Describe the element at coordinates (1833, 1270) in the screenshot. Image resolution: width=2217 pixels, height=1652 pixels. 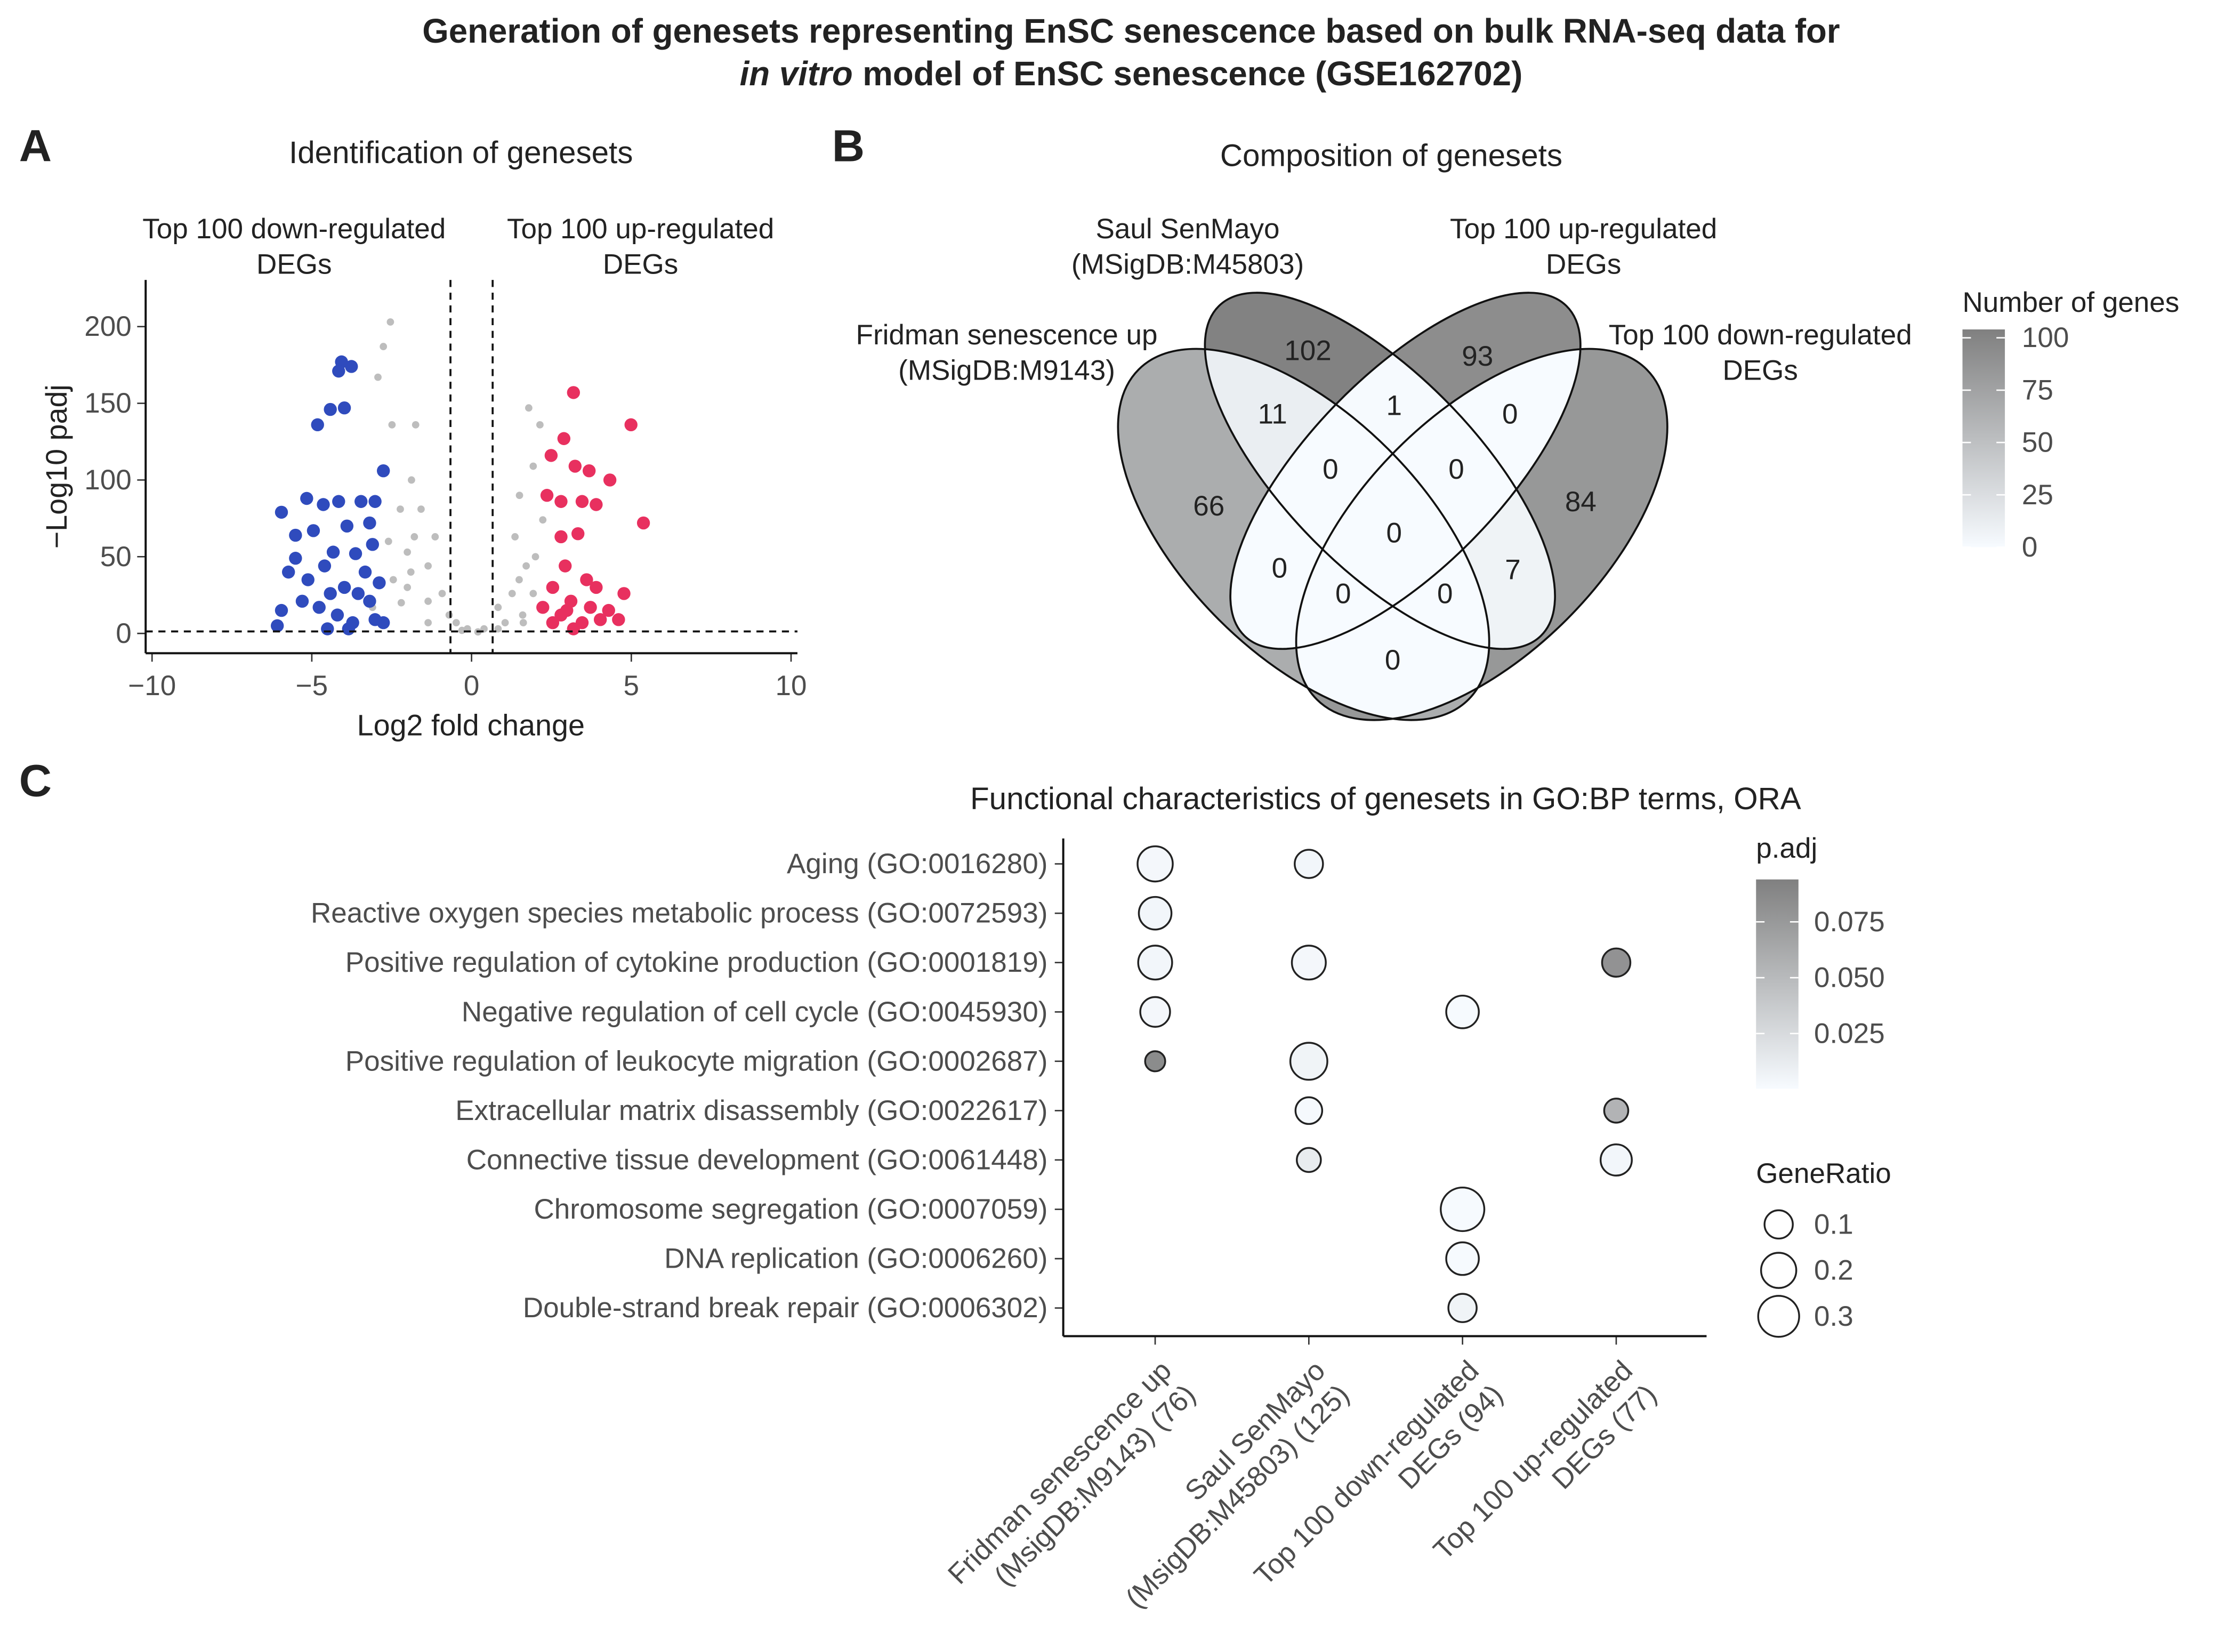
I see `legend-tick-label: 0.2` at that location.